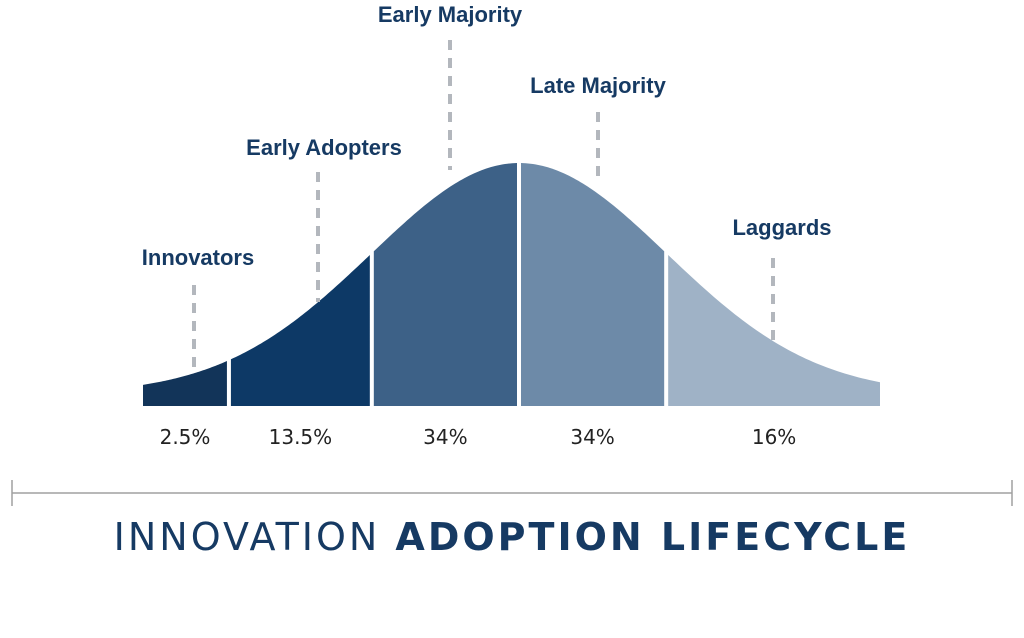 The image size is (1024, 638). What do you see at coordinates (774, 330) in the screenshot?
I see `segment-laggards` at bounding box center [774, 330].